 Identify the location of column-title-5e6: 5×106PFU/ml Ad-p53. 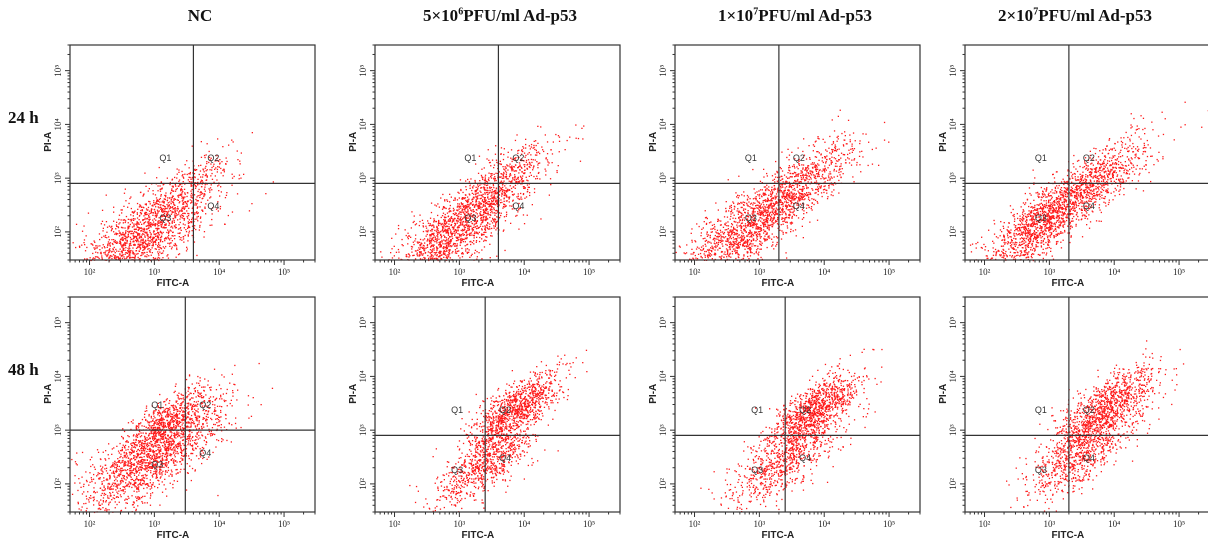
(500, 18).